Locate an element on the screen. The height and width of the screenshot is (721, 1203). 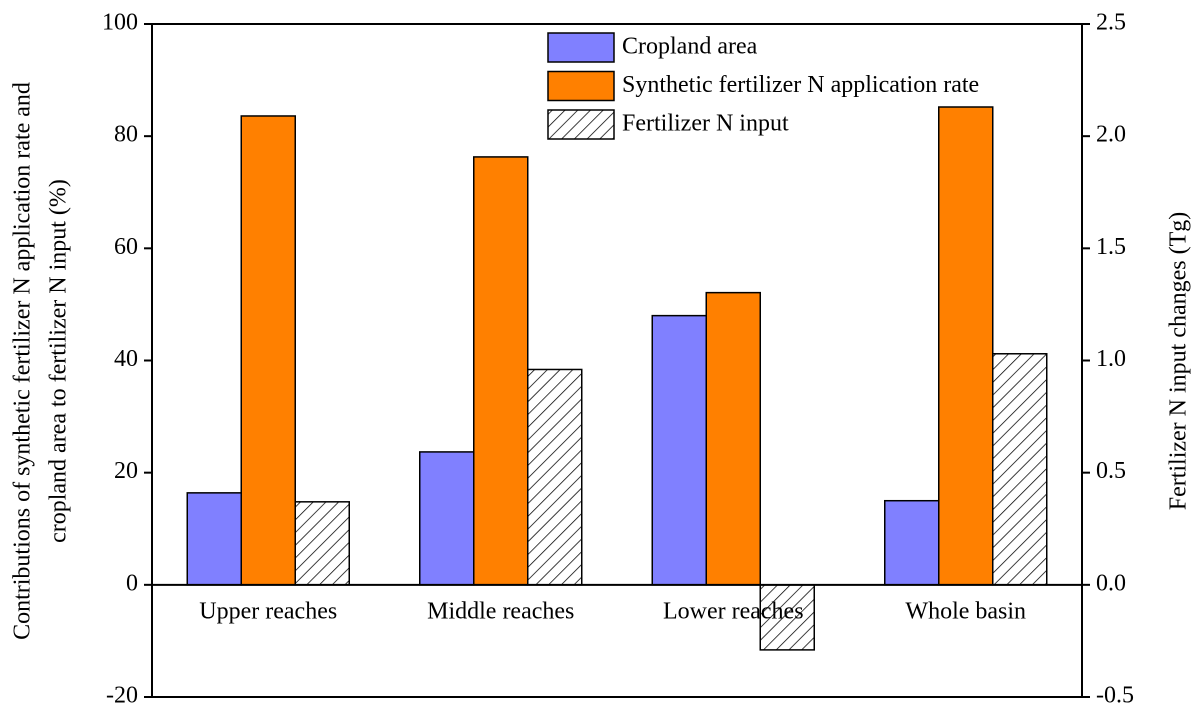
x-tick-label: Upper reaches is located at coordinates (268, 611).